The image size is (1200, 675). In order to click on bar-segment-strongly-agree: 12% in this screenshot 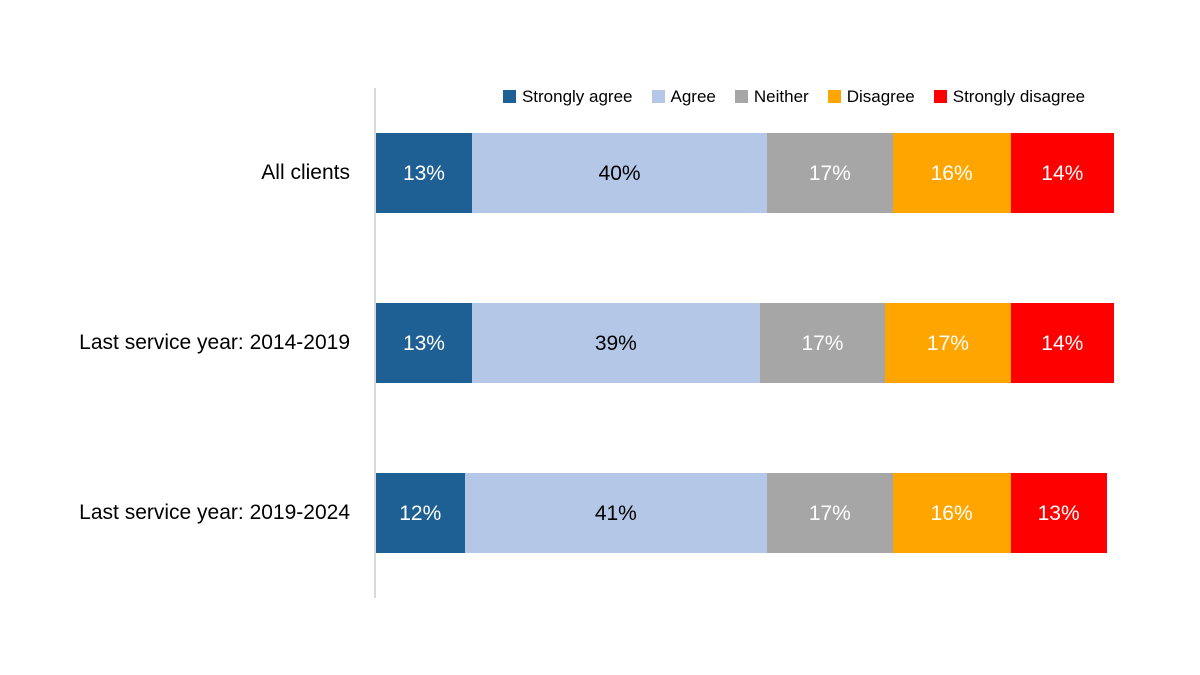, I will do `click(420, 513)`.